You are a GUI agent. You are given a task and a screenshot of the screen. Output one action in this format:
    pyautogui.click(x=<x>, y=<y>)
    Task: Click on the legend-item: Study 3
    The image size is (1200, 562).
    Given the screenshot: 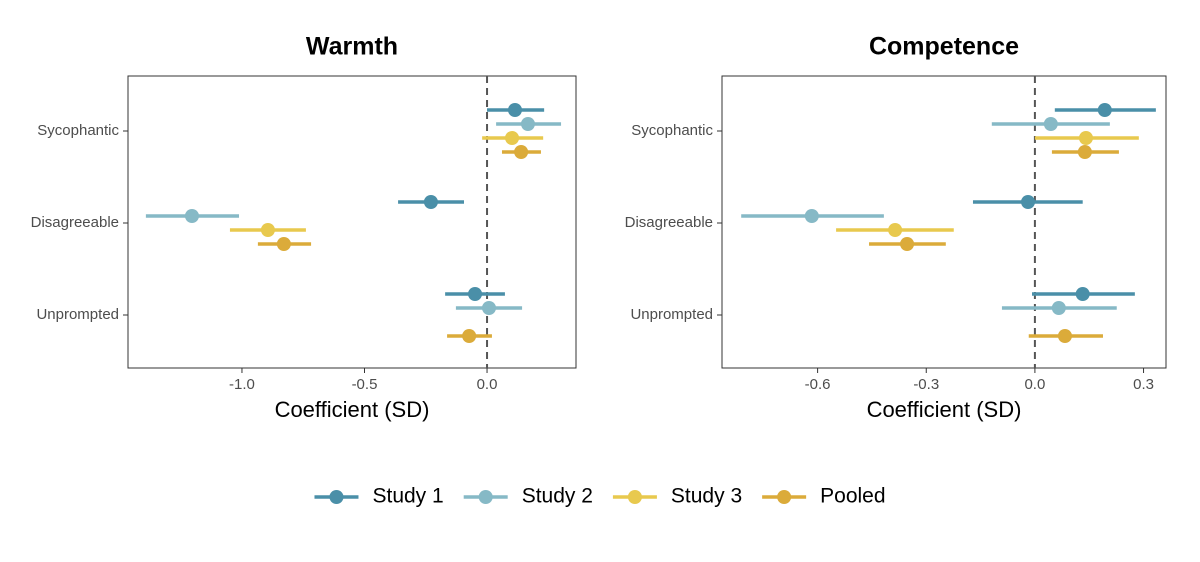 What is the action you would take?
    pyautogui.click(x=677, y=496)
    